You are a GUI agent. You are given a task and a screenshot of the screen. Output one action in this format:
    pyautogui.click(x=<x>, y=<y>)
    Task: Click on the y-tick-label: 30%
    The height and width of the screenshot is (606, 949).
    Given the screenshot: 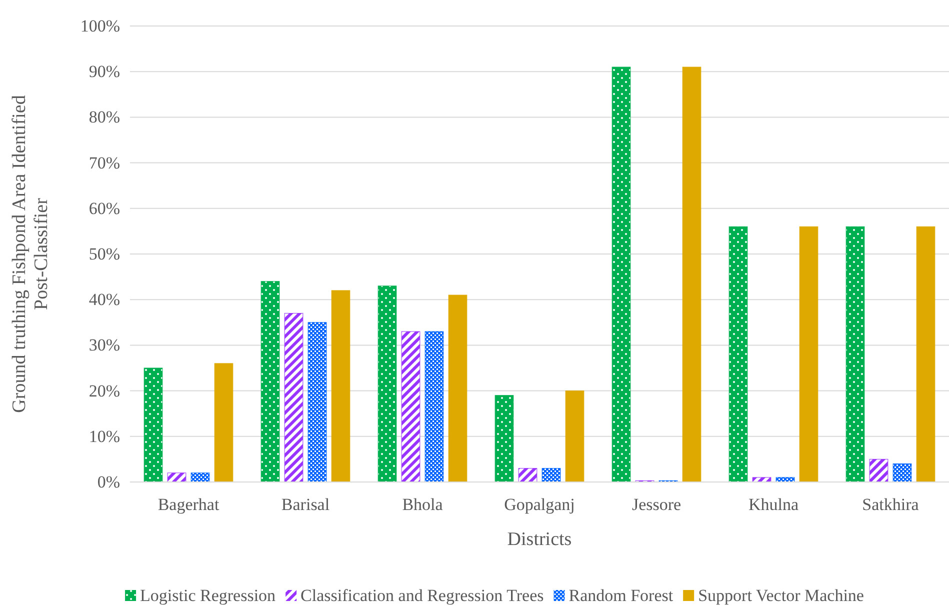 What is the action you would take?
    pyautogui.click(x=104, y=345)
    